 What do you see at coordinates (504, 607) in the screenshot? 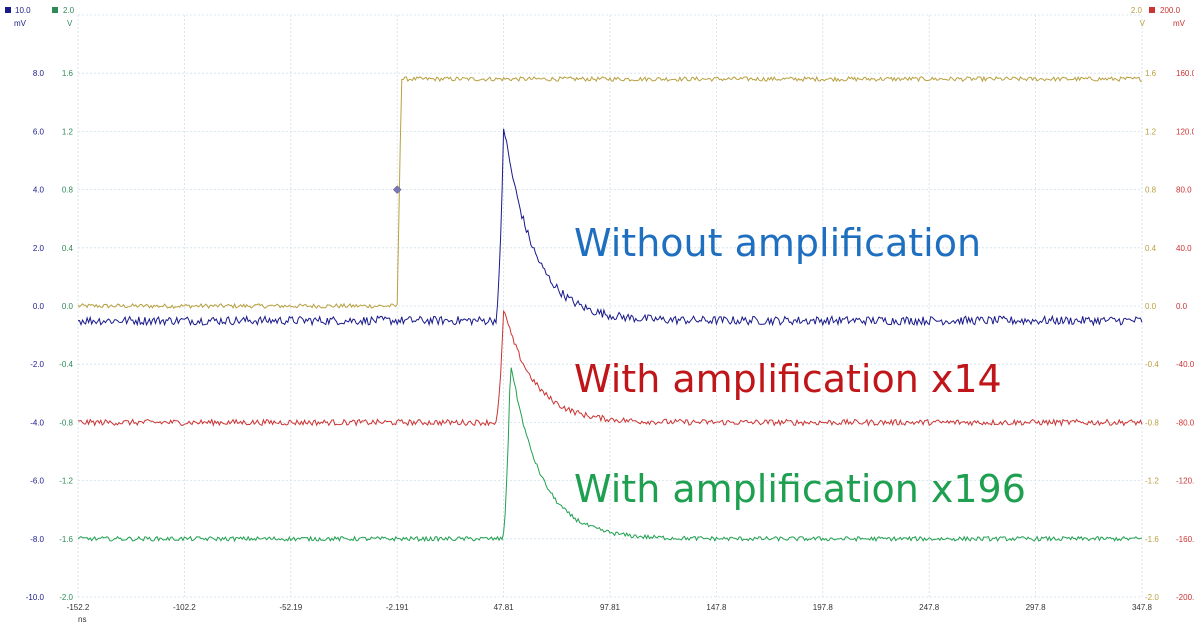
I see `x-tick-label: 47.81` at bounding box center [504, 607].